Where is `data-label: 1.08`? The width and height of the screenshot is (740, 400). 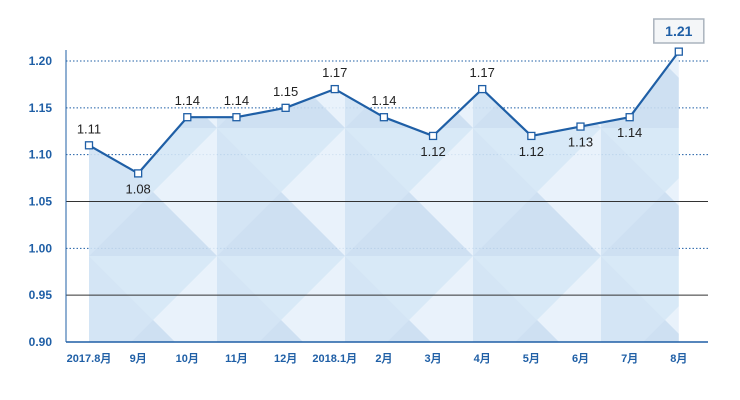
data-label: 1.08 is located at coordinates (137, 188).